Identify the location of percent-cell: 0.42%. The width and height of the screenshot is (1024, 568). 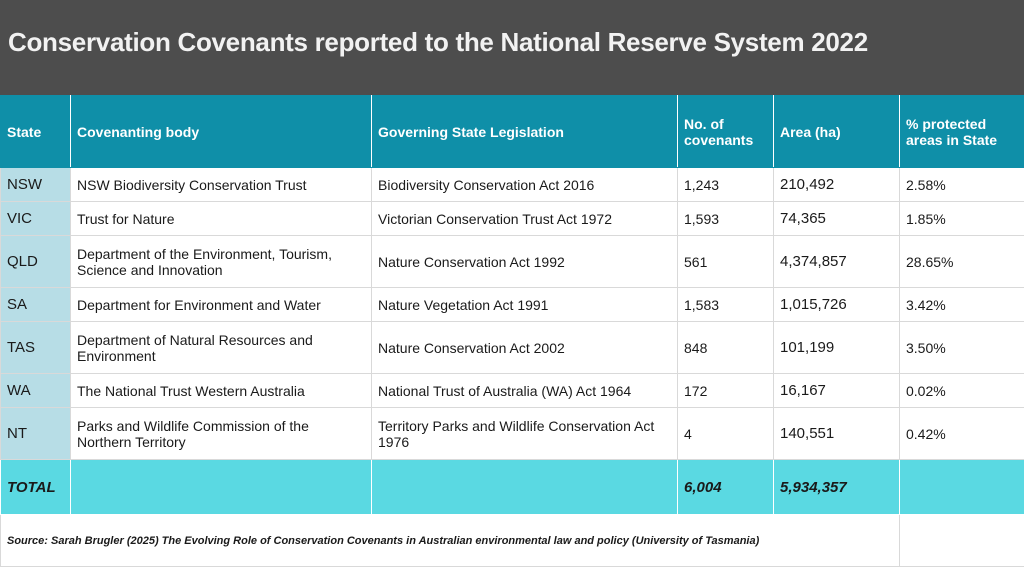
(961, 433).